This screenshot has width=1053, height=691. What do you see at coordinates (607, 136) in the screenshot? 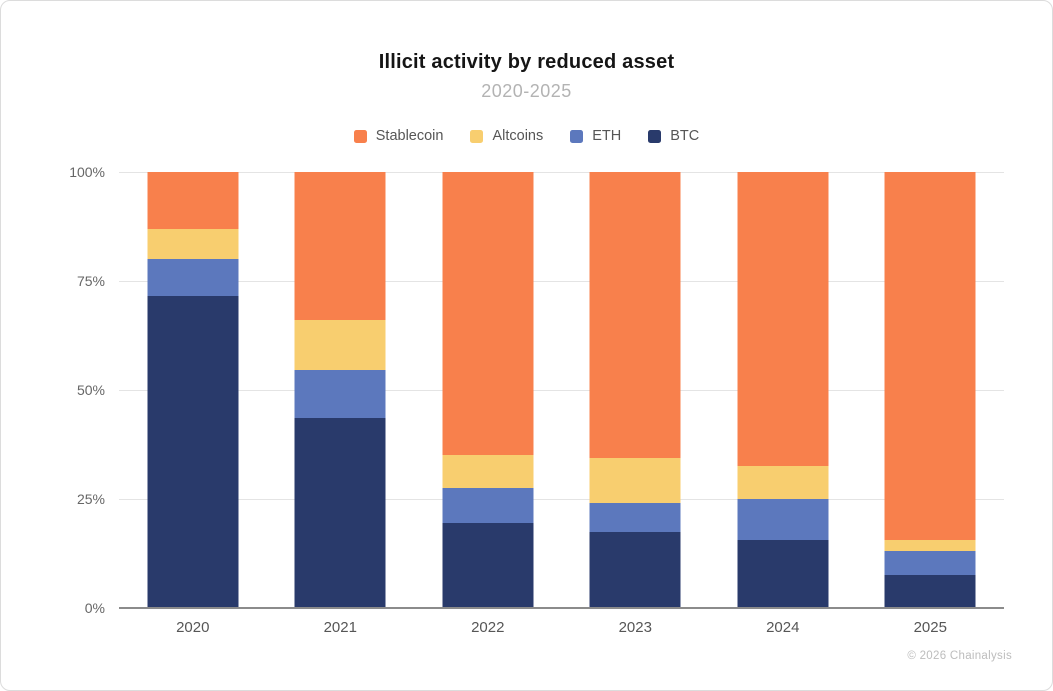
I see `legend-label: ETH` at bounding box center [607, 136].